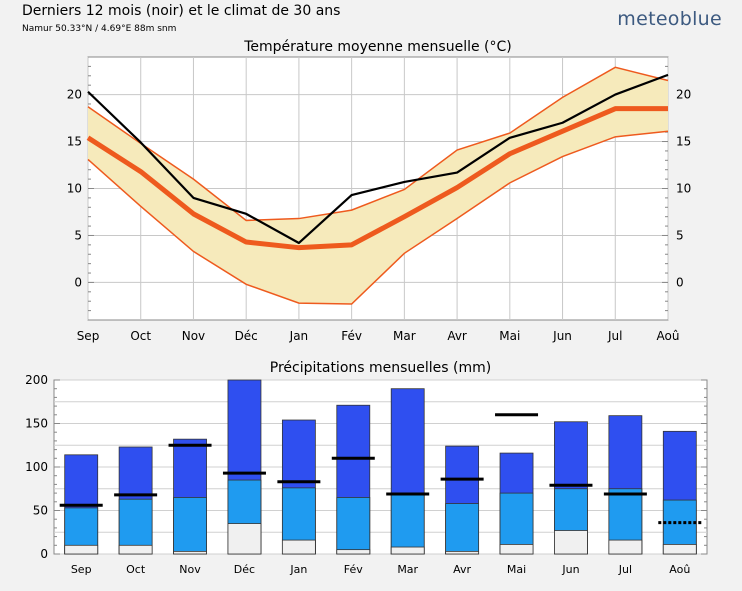 Image resolution: width=742 pixels, height=591 pixels. What do you see at coordinates (88, 336) in the screenshot?
I see `temp-xtick-label: Sep` at bounding box center [88, 336].